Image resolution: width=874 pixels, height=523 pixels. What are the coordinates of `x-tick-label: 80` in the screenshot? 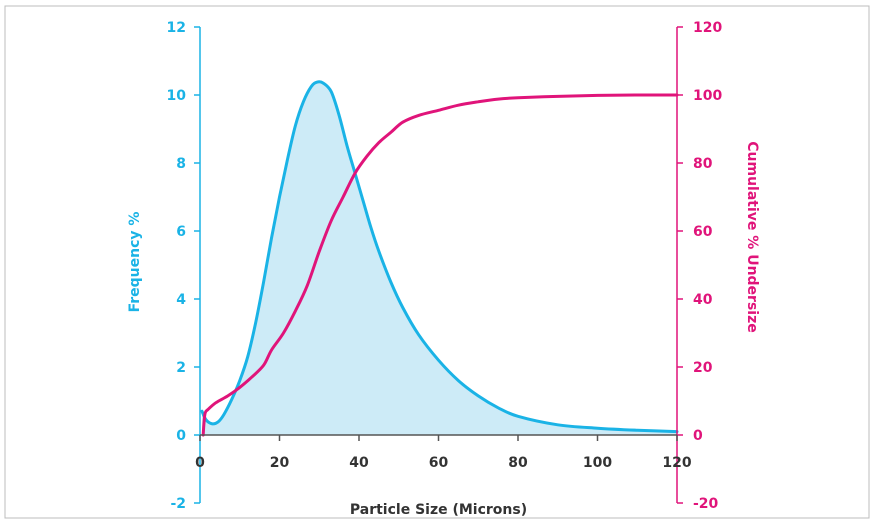 It's located at (518, 463).